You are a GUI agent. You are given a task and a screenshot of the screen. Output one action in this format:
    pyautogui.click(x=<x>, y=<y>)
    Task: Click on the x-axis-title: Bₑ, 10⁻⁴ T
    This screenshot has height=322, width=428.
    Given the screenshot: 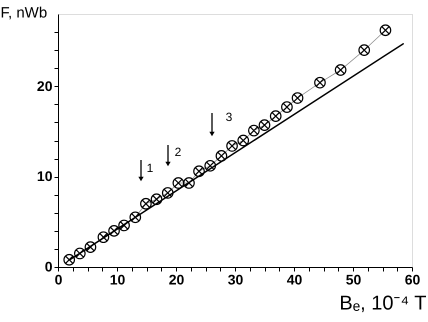 What is the action you would take?
    pyautogui.click(x=382, y=303)
    